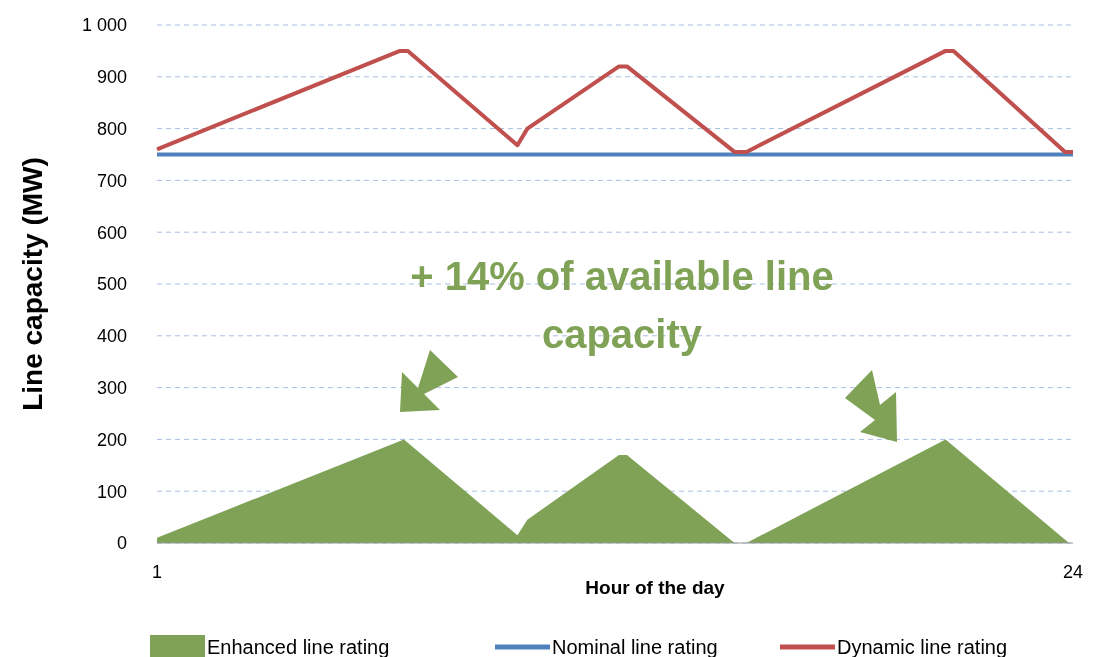  What do you see at coordinates (1073, 572) in the screenshot?
I see `x-tick-label: 24` at bounding box center [1073, 572].